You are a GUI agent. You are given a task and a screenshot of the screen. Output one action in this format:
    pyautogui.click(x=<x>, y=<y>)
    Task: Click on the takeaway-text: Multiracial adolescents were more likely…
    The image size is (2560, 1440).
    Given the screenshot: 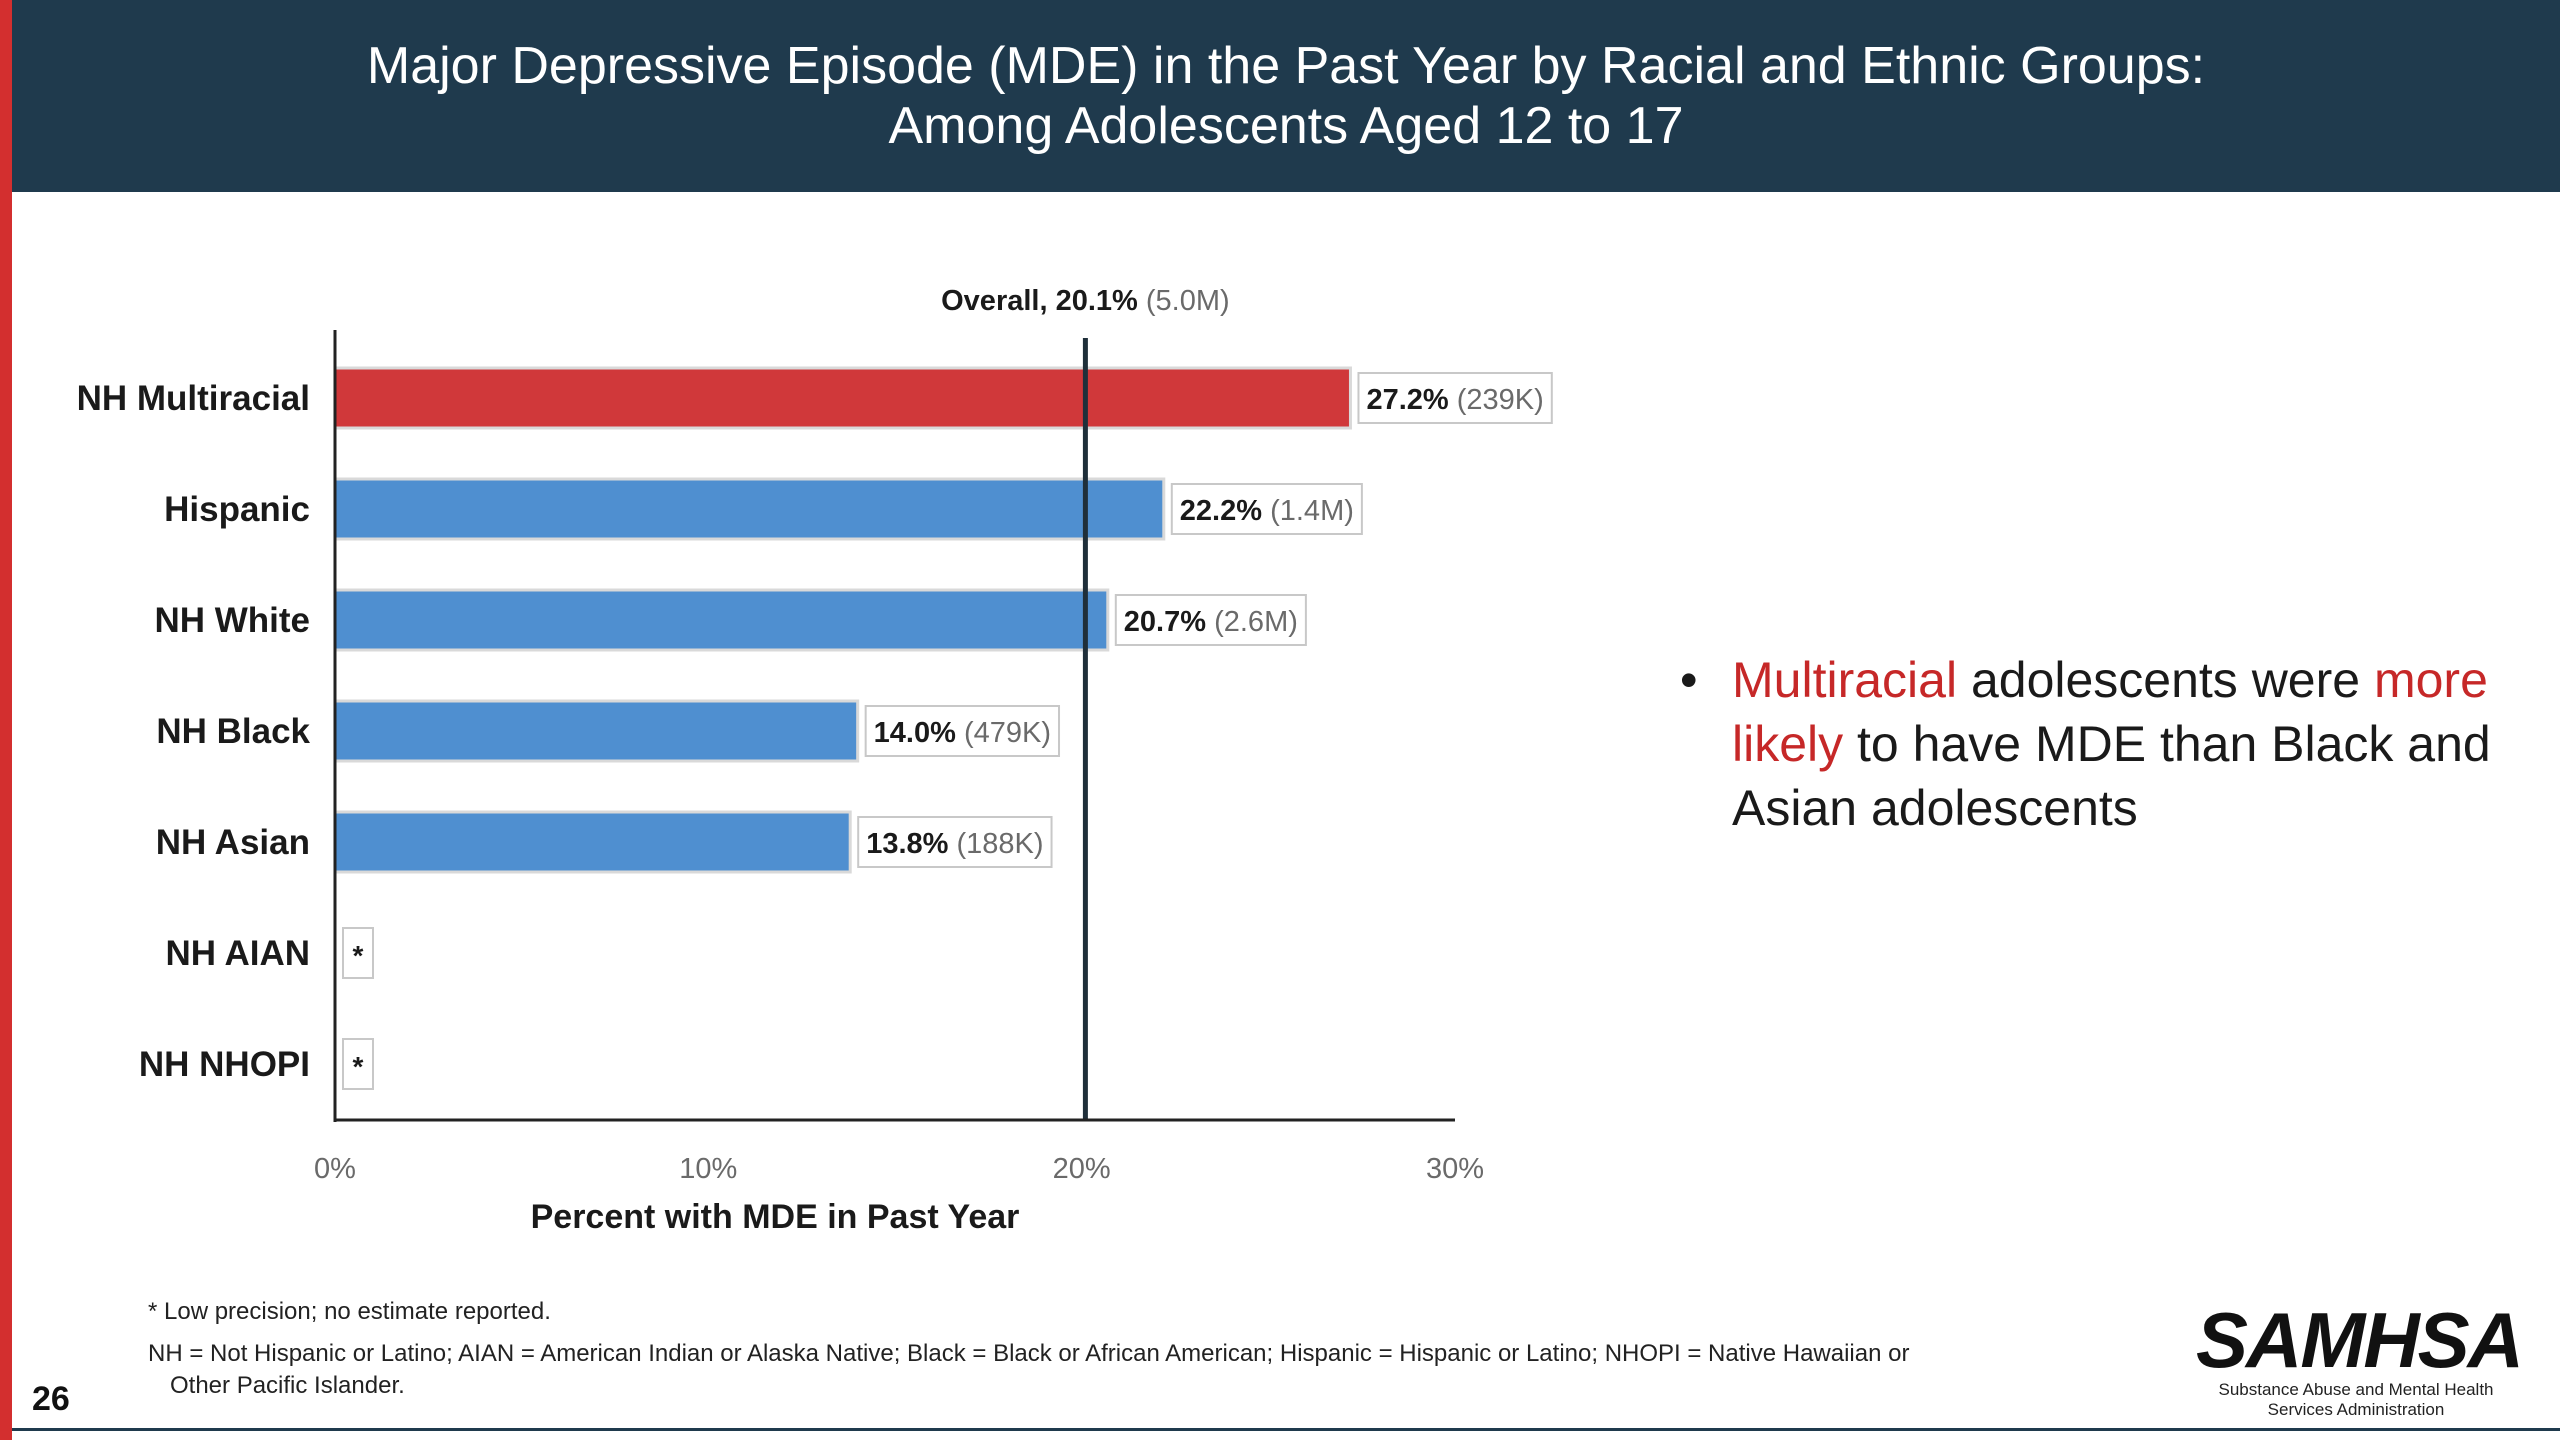 What is the action you would take?
    pyautogui.click(x=2116, y=744)
    